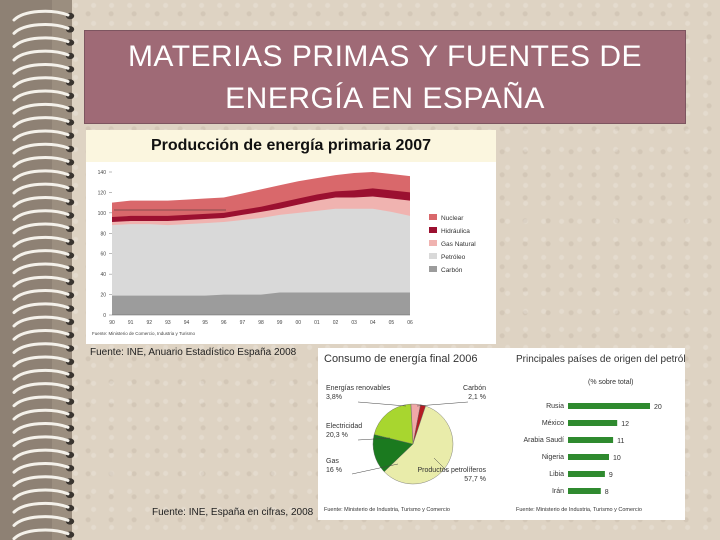  What do you see at coordinates (102, 214) in the screenshot?
I see `y-tick-label: 100` at bounding box center [102, 214].